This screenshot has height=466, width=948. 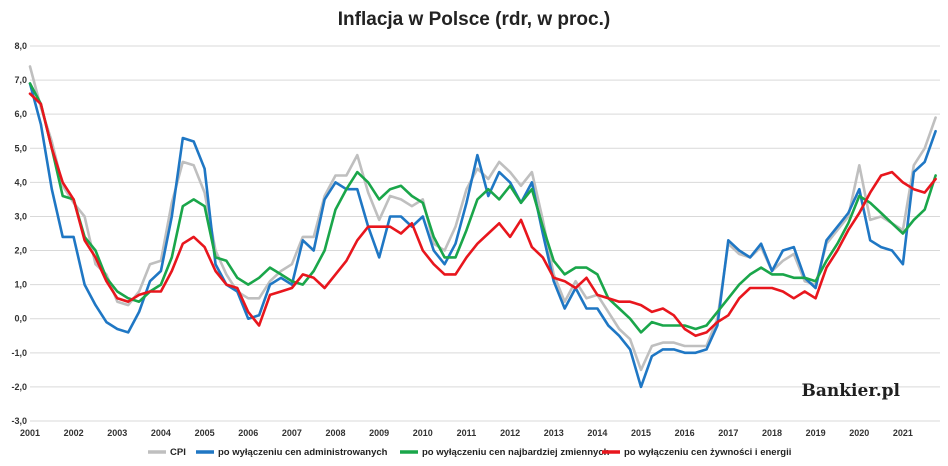 What do you see at coordinates (851, 391) in the screenshot?
I see `bankier-watermark: Bankier.pl` at bounding box center [851, 391].